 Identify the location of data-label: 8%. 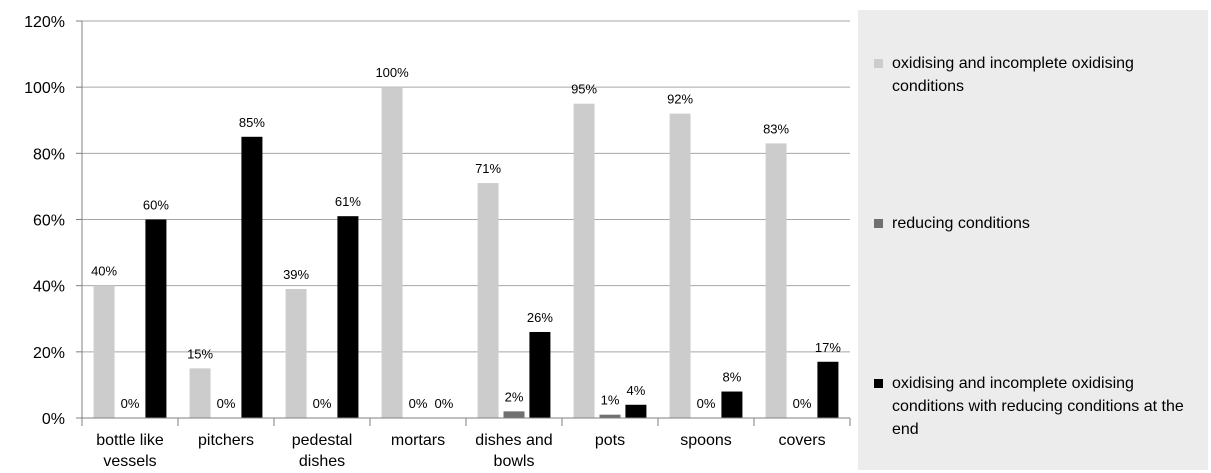
(732, 377).